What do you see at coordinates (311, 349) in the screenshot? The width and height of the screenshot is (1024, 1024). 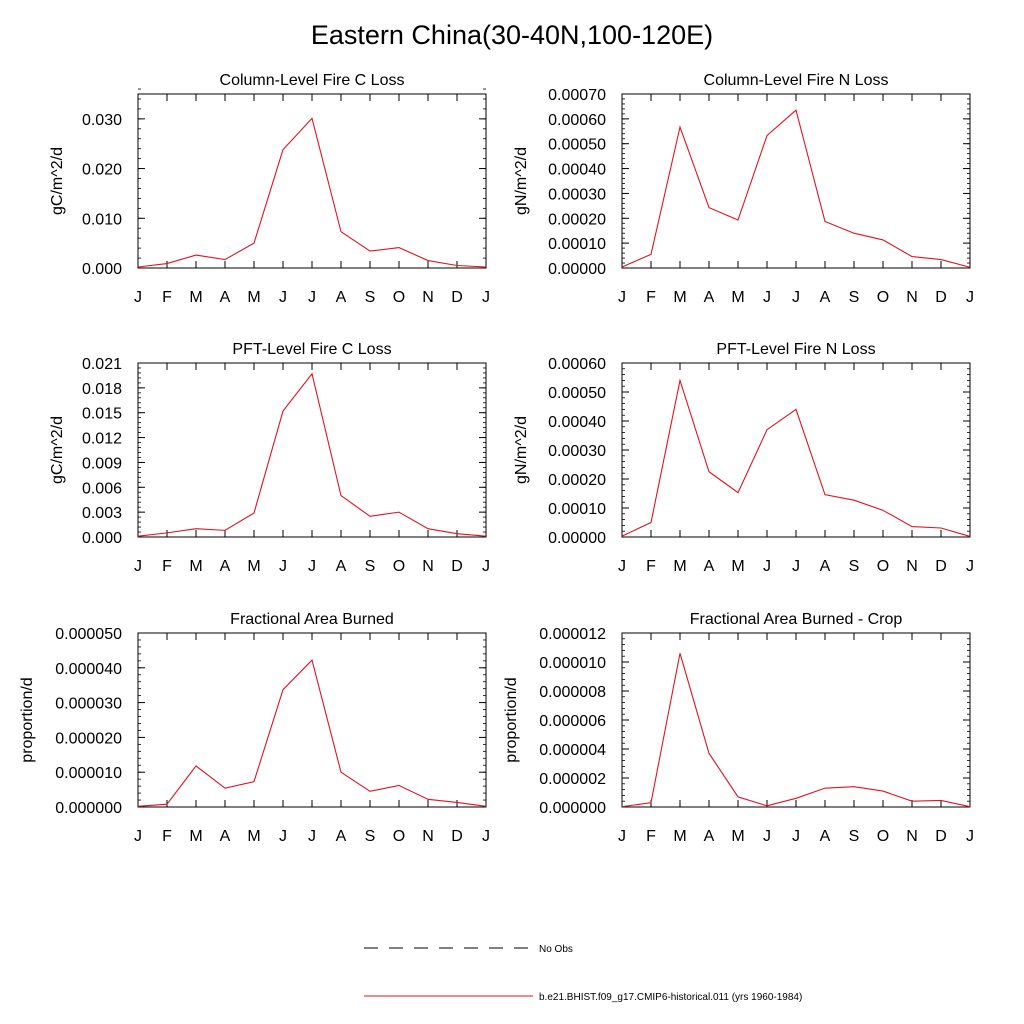 I see `panel-title: PFT-Level Fire C Loss` at bounding box center [311, 349].